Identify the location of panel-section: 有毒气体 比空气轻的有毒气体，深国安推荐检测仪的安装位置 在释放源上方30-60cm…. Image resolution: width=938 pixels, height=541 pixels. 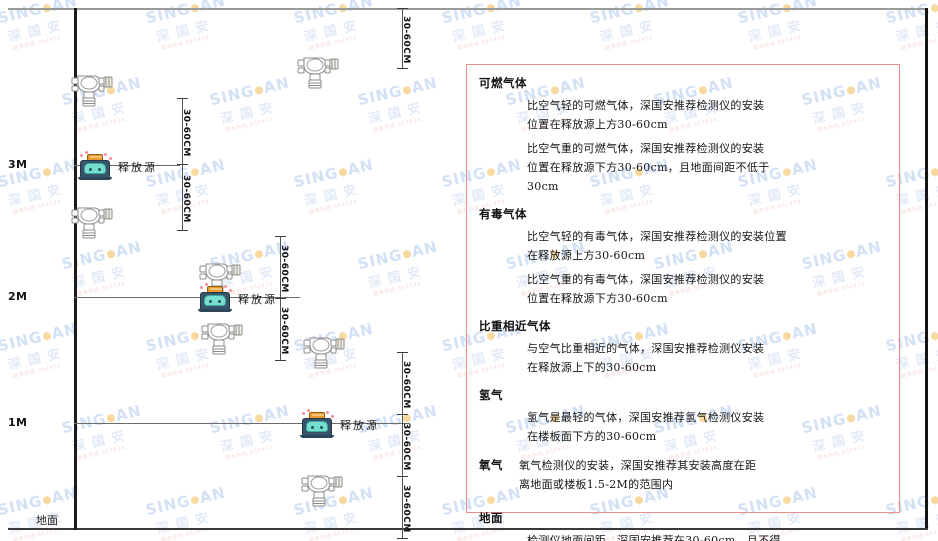
(686, 257).